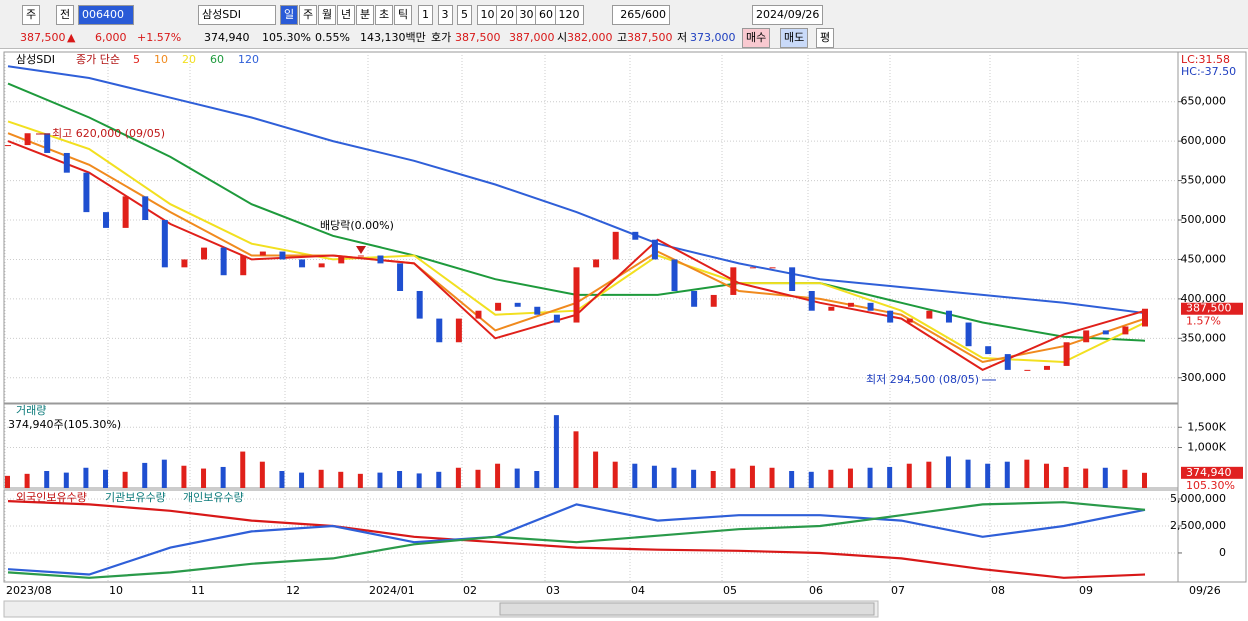 The image size is (1248, 621). Describe the element at coordinates (106, 15) in the screenshot. I see `code-input: 006400` at that location.